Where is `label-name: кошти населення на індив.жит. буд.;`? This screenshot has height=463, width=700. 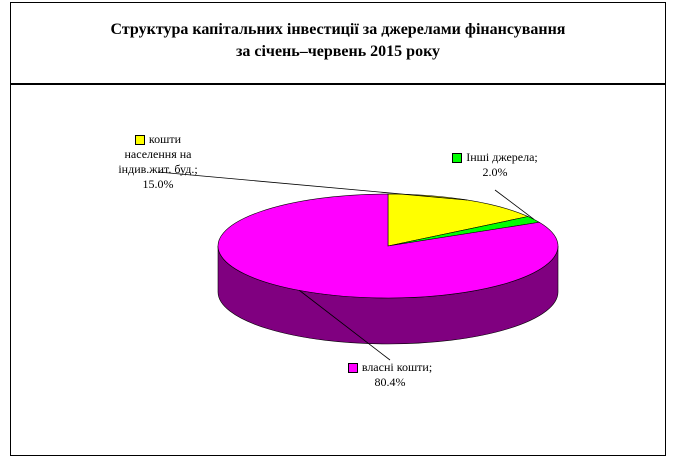
label-name: кошти населення на індив.жит. буд.; is located at coordinates (158, 154).